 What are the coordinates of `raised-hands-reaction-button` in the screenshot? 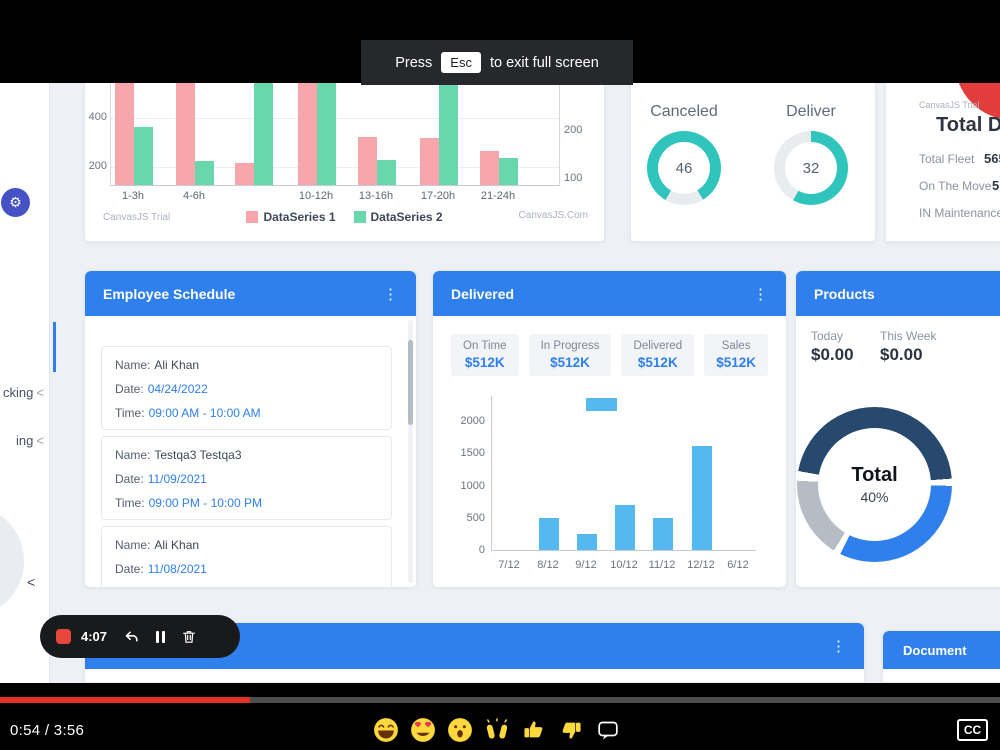 It's located at (496, 729).